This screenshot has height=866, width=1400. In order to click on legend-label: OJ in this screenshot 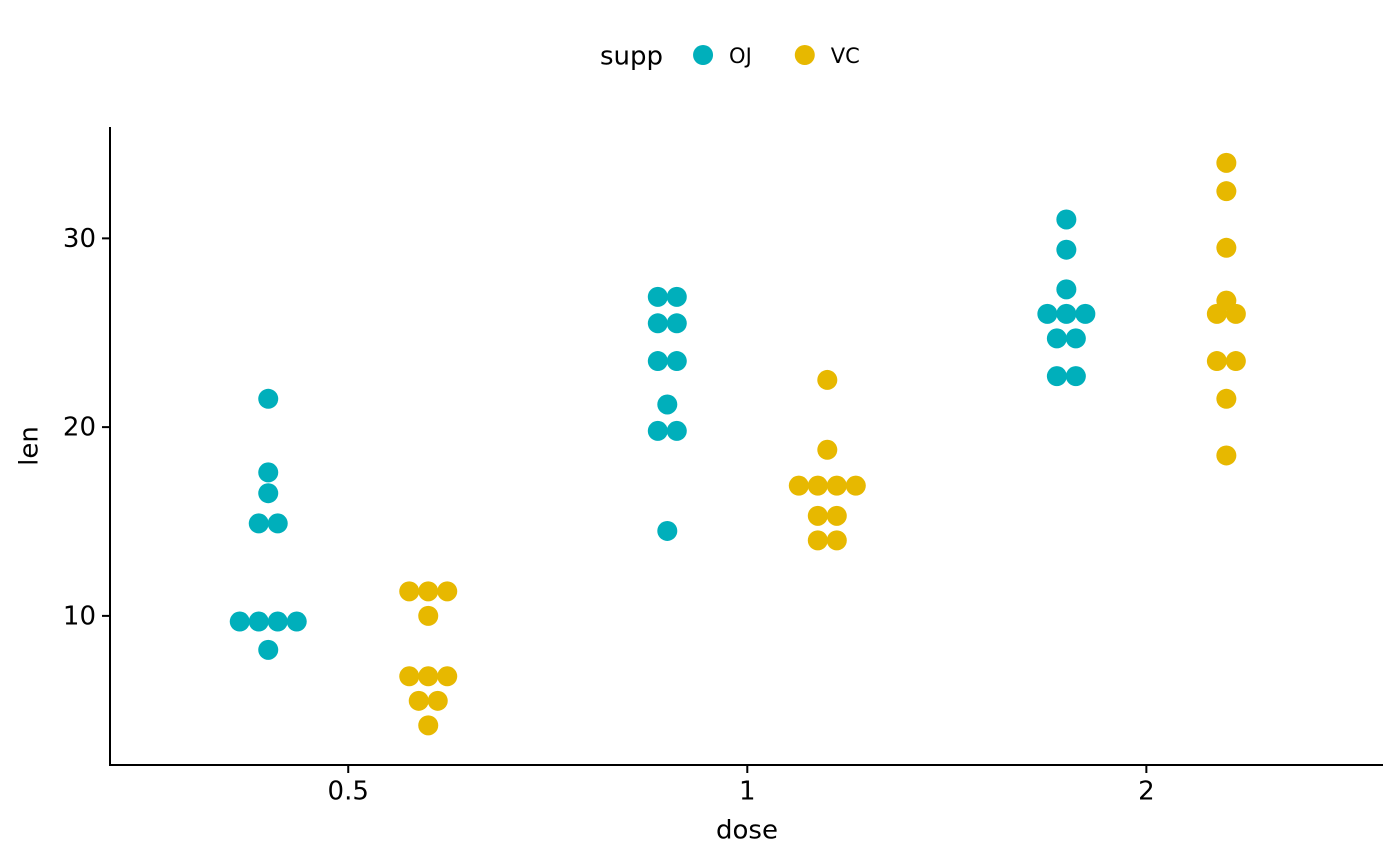, I will do `click(740, 56)`.